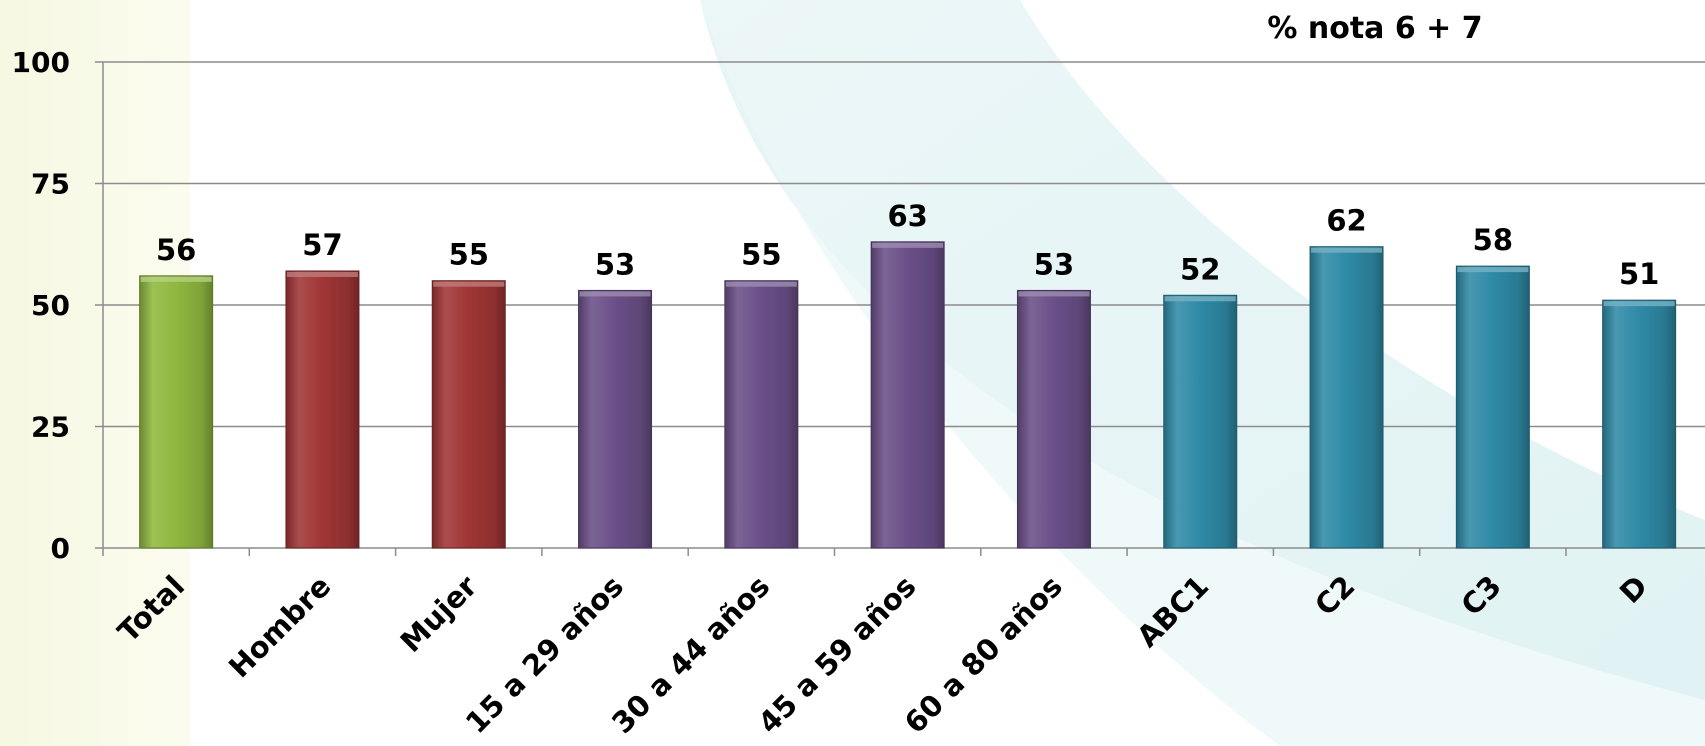  Describe the element at coordinates (60, 548) in the screenshot. I see `y-tick-label: 0` at that location.